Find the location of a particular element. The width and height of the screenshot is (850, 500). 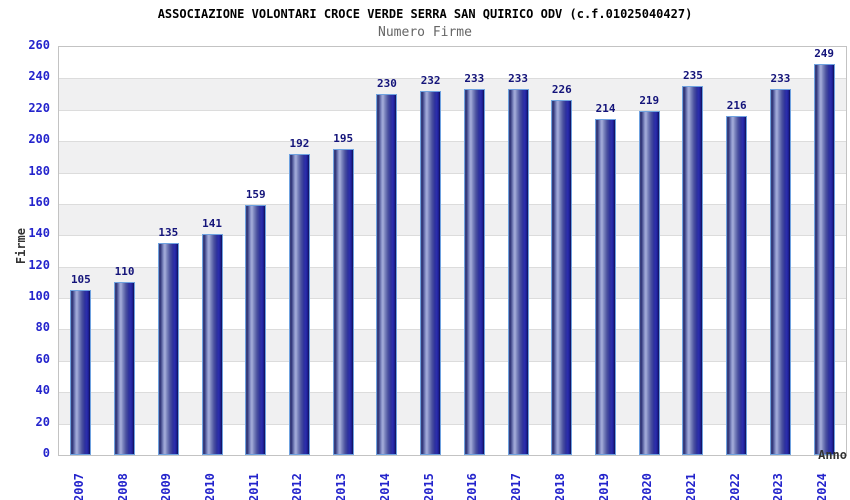

chart-subtitle: Numero Firme is located at coordinates (425, 32).